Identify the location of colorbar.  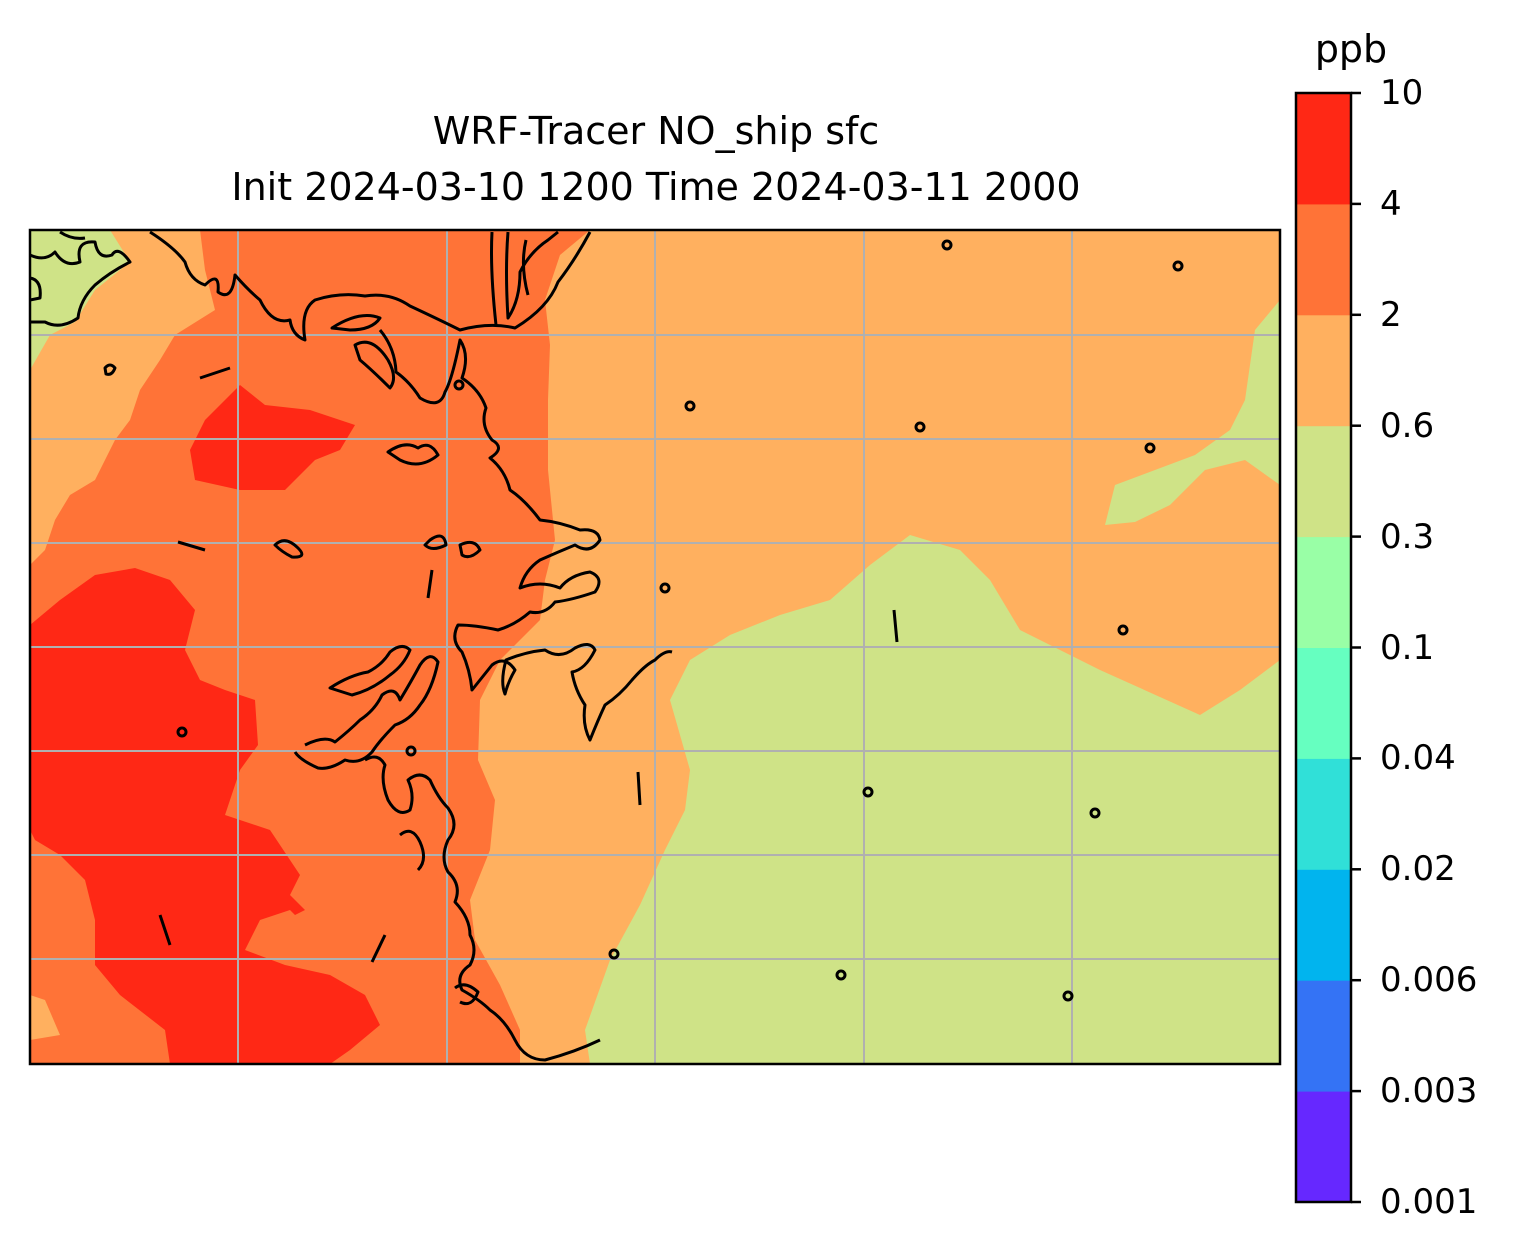
(1327, 647).